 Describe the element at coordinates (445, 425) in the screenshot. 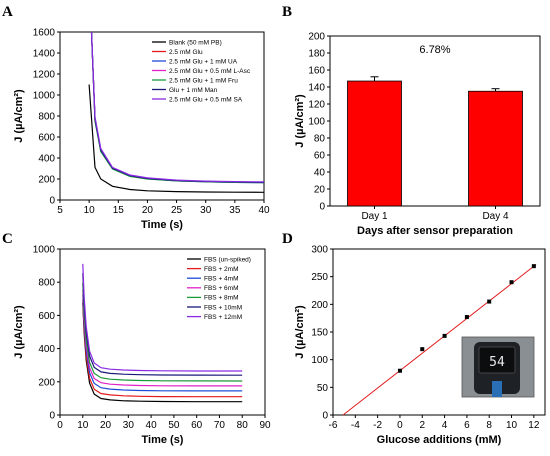

I see `x-tick-label: 4` at that location.